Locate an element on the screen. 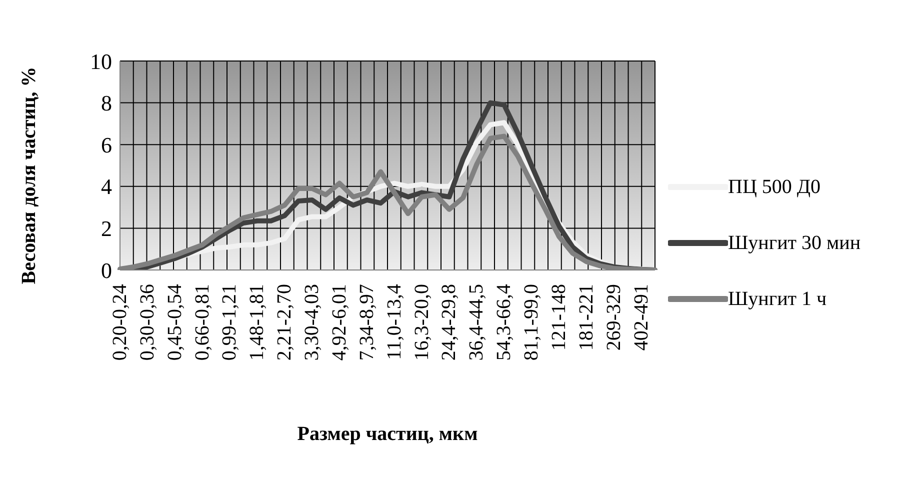 This screenshot has height=487, width=918. x-tick-label: 0,66-0,81 is located at coordinates (202, 322).